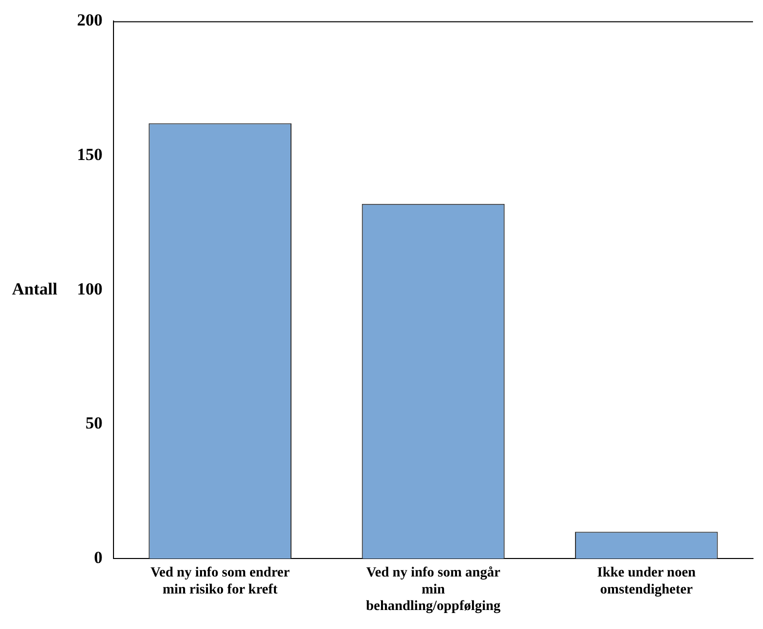 The width and height of the screenshot is (763, 629). I want to click on x-tick-label: Ved ny info som endrer min risiko for kreft, so click(220, 582).